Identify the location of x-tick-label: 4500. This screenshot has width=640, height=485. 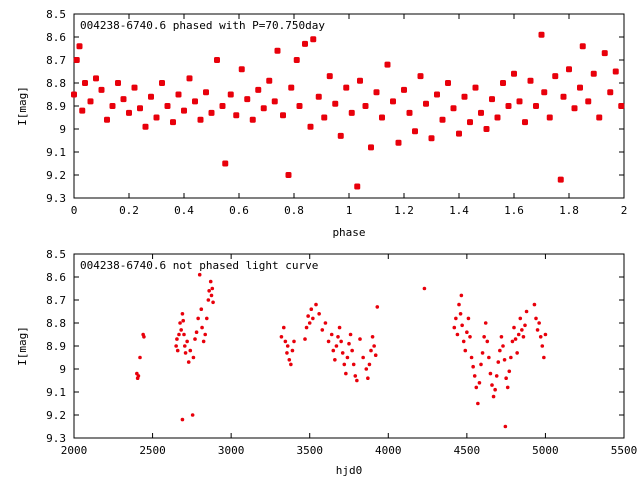
(467, 450).